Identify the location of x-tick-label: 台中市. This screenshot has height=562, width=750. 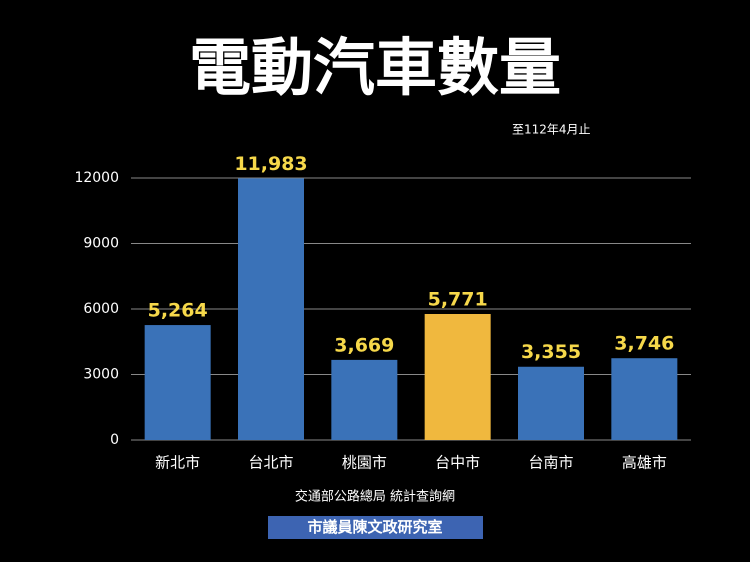
(457, 463).